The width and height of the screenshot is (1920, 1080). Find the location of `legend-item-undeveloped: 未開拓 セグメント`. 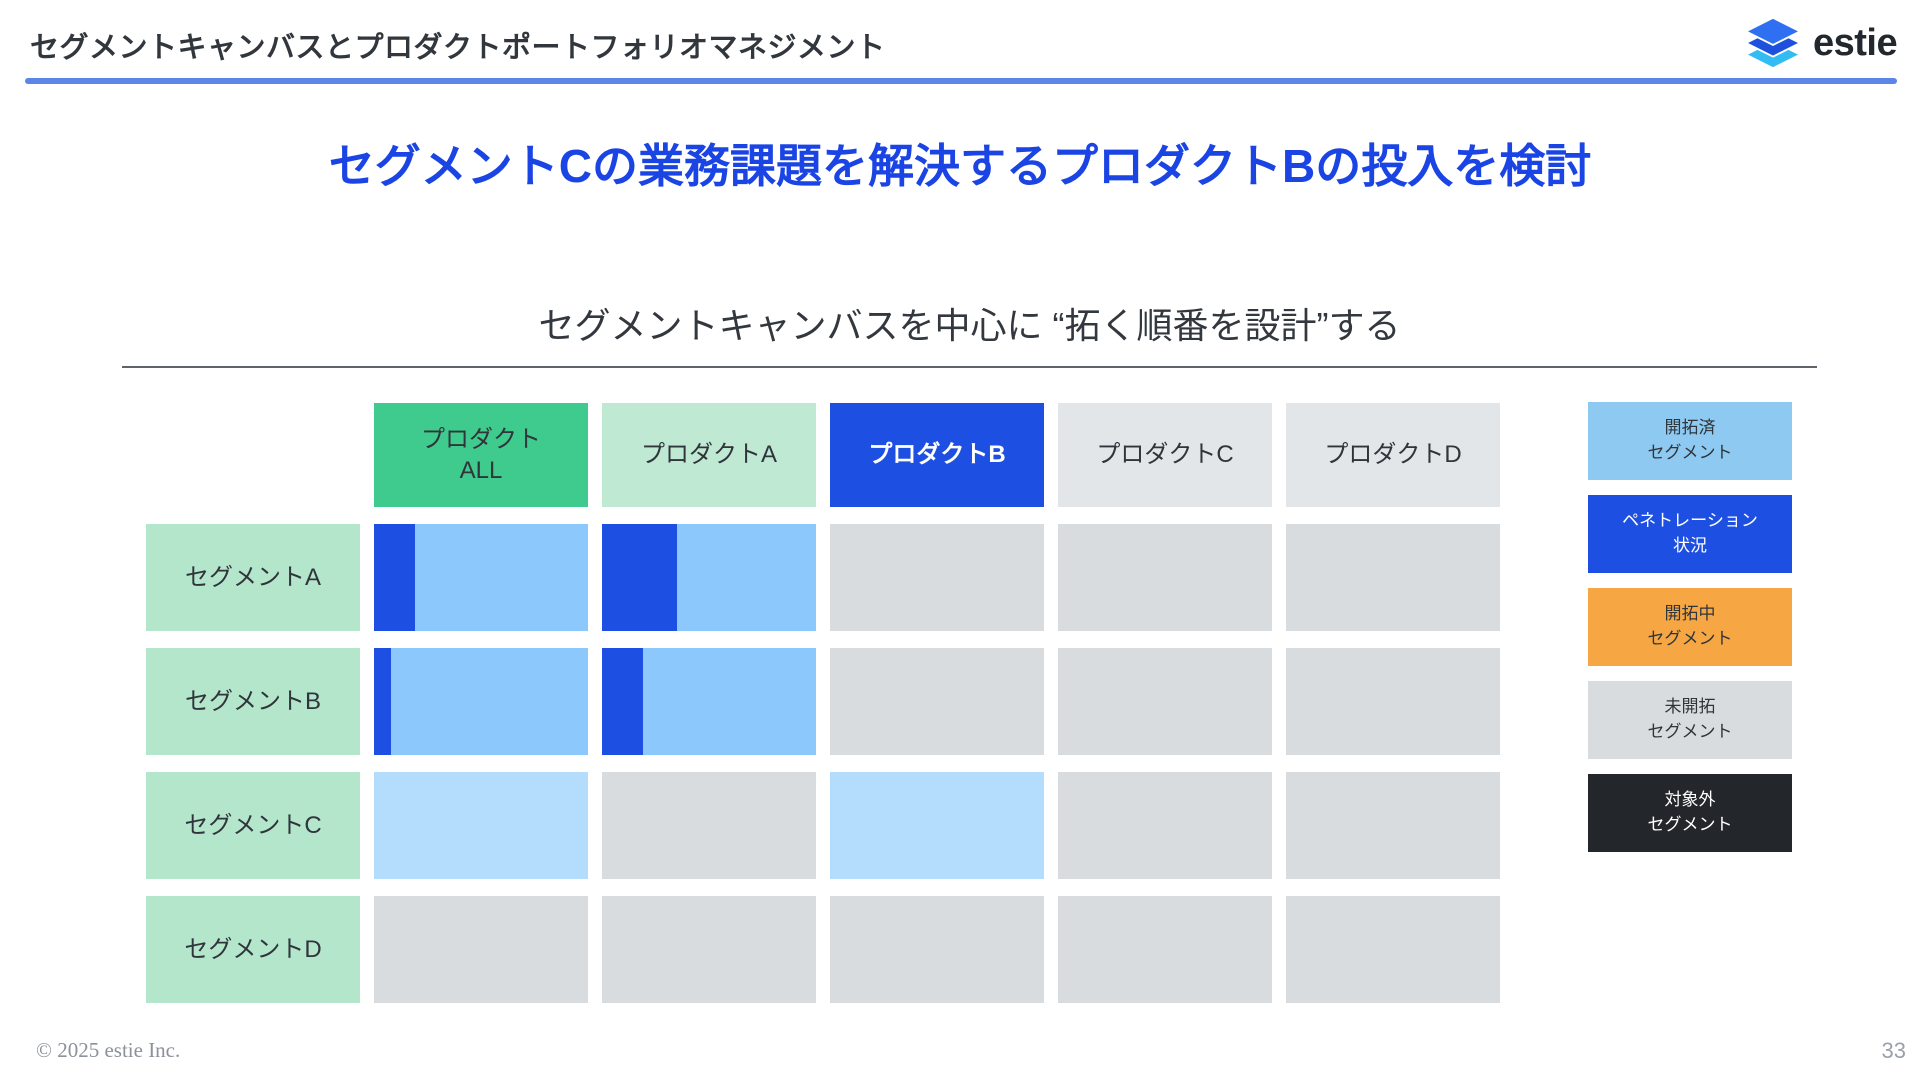

legend-item-undeveloped: 未開拓 セグメント is located at coordinates (1690, 720).